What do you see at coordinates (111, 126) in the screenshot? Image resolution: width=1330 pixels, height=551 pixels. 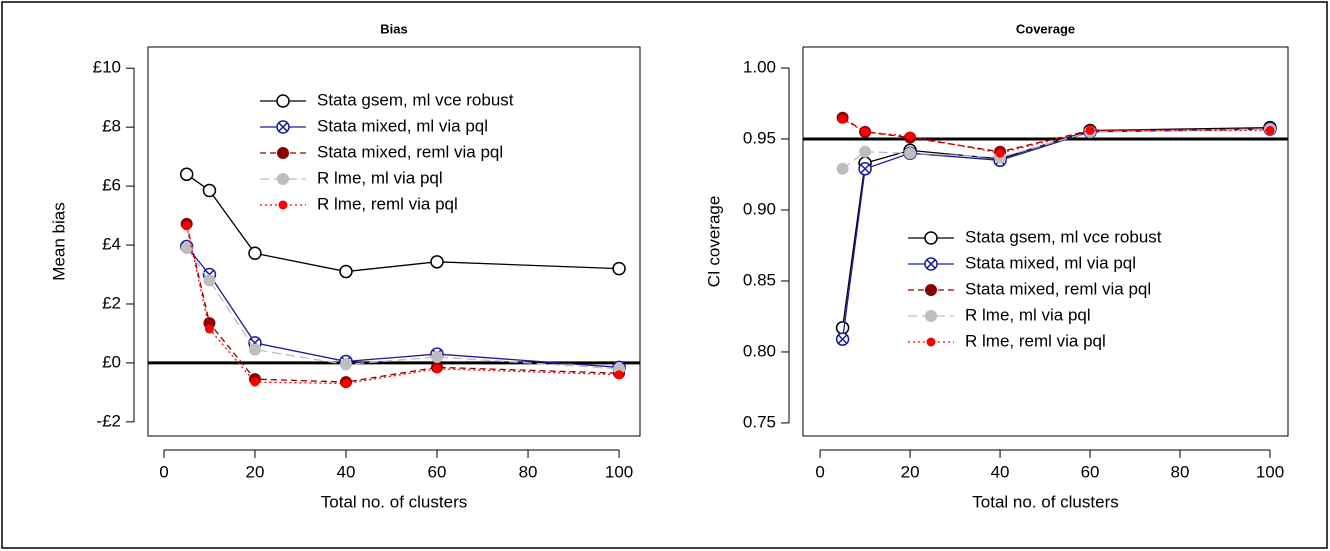 I see `y-tick-label: £8` at bounding box center [111, 126].